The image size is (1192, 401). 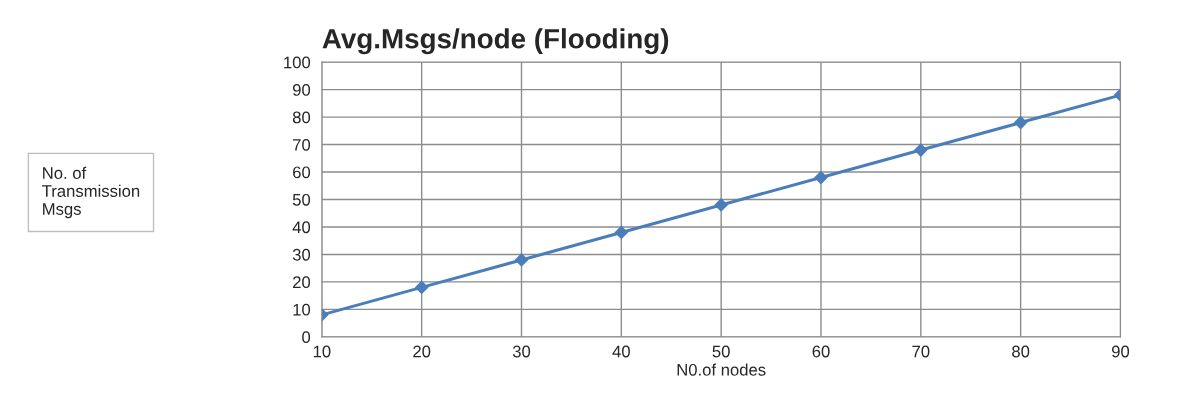 I want to click on y-tick-label: 70, so click(x=302, y=144).